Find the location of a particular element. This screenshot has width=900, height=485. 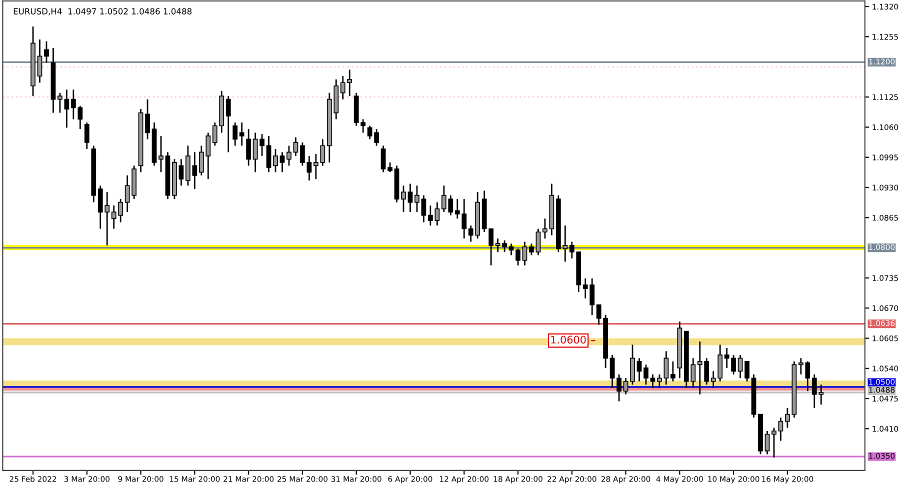

text: EURUSD,H4 1.0497 1.0502 1.0486 1.0488 is located at coordinates (103, 12).